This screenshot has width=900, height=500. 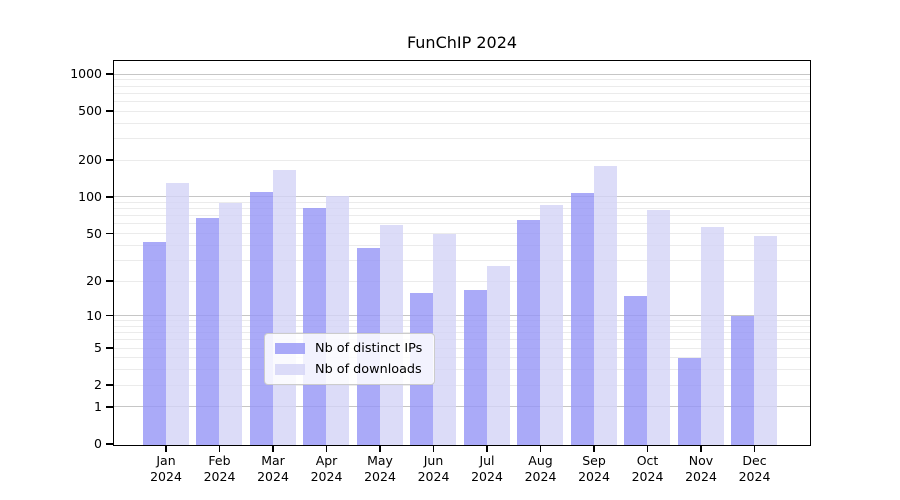 I want to click on y-tick-label: 100, so click(x=90, y=196).